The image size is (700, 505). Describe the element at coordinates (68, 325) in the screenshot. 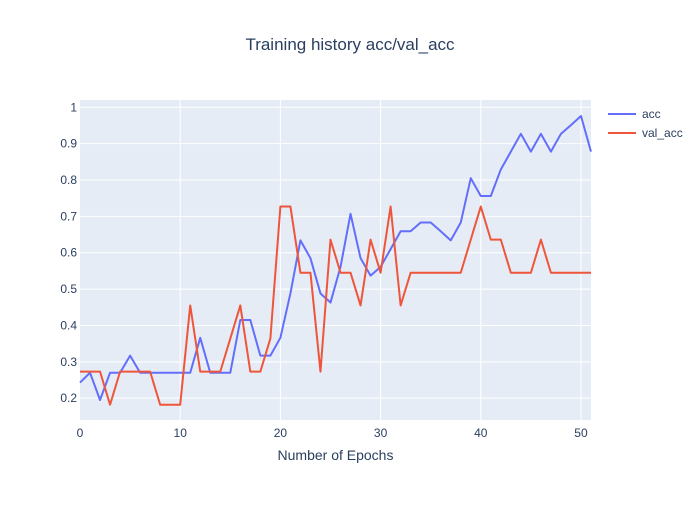

I see `y-tick-label: 0.4` at that location.